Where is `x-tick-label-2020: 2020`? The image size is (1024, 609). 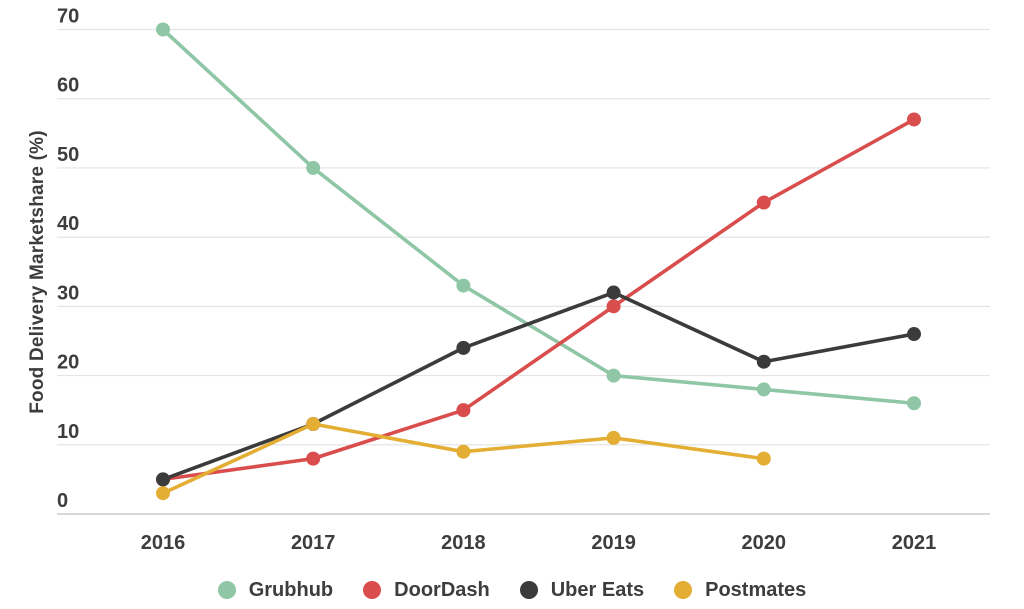 x-tick-label-2020: 2020 is located at coordinates (764, 543).